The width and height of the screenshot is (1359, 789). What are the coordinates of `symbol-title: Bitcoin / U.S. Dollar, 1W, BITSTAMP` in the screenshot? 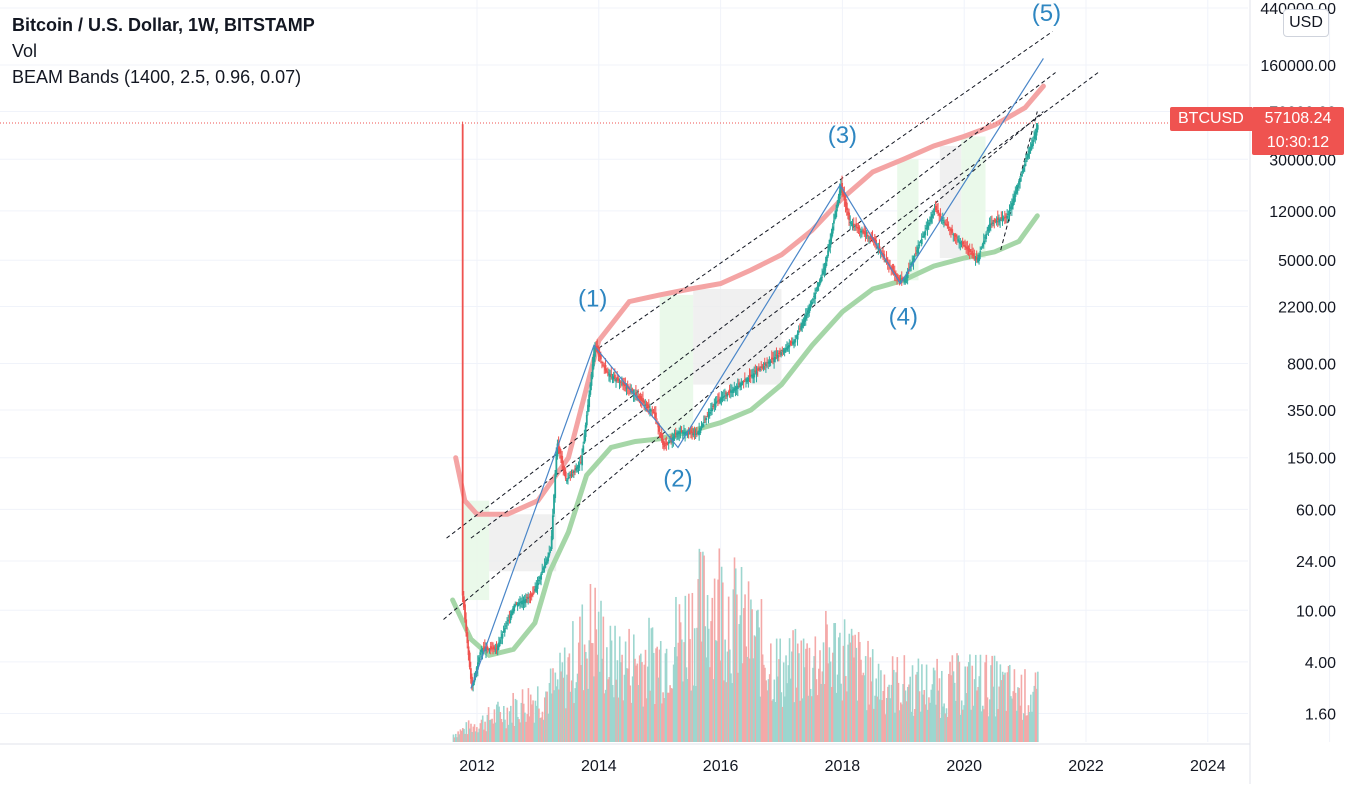 It's located at (163, 25).